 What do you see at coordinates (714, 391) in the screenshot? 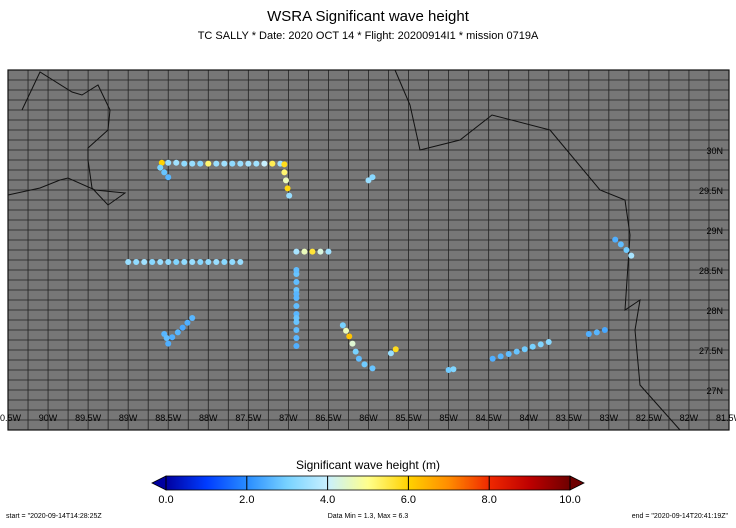
I see `lat-label: 27N` at bounding box center [714, 391].